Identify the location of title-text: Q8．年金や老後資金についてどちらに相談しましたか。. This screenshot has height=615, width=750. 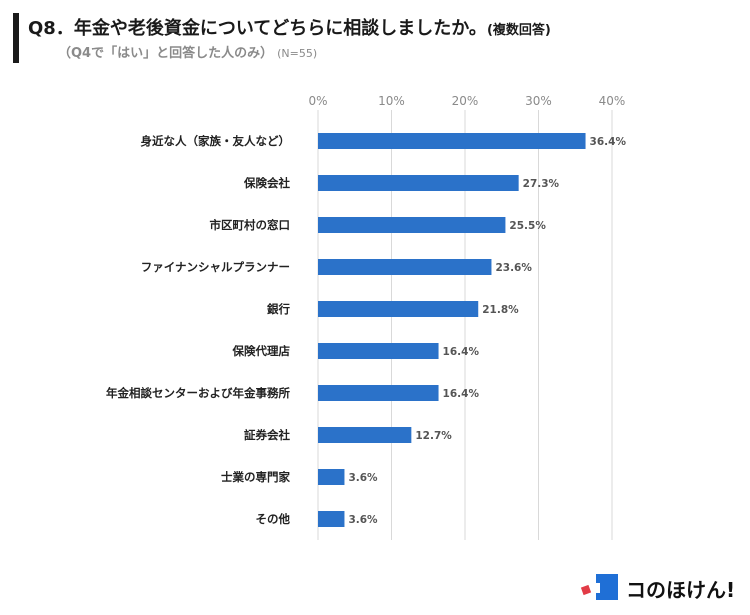
(257, 28).